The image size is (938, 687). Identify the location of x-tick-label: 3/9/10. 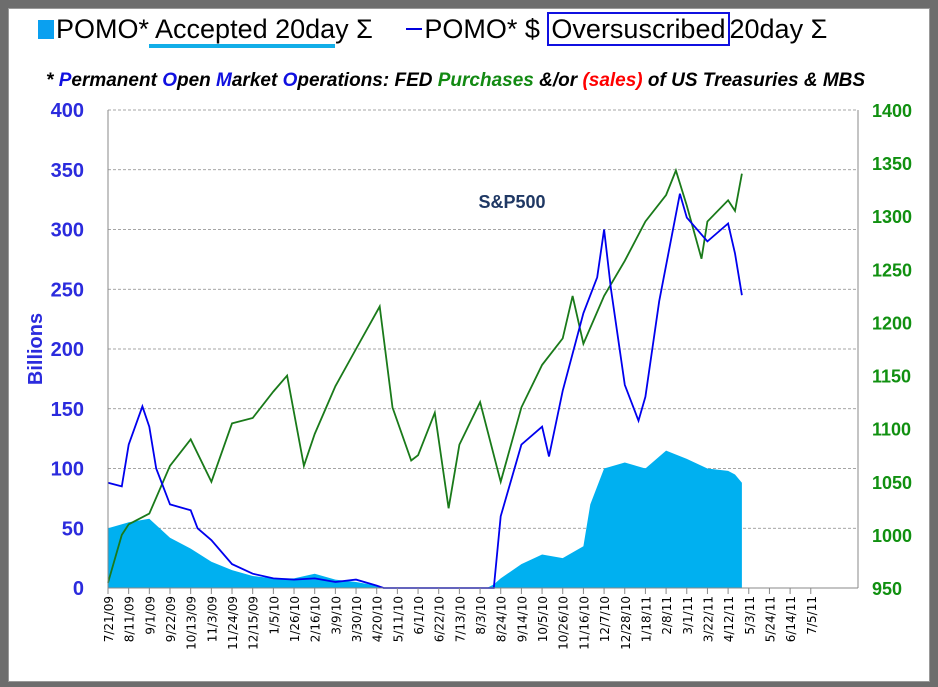
(336, 615).